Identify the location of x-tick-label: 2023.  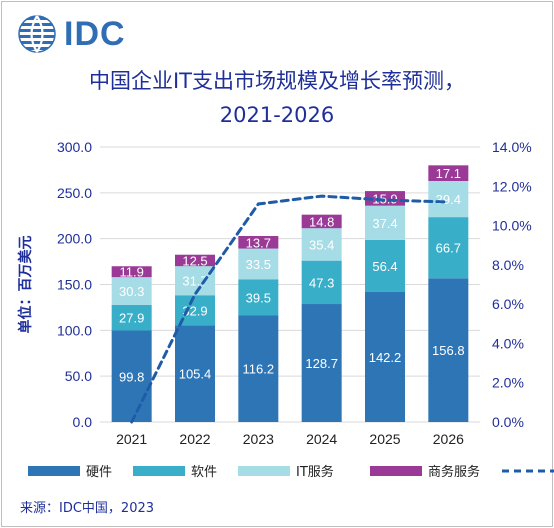
(258, 439).